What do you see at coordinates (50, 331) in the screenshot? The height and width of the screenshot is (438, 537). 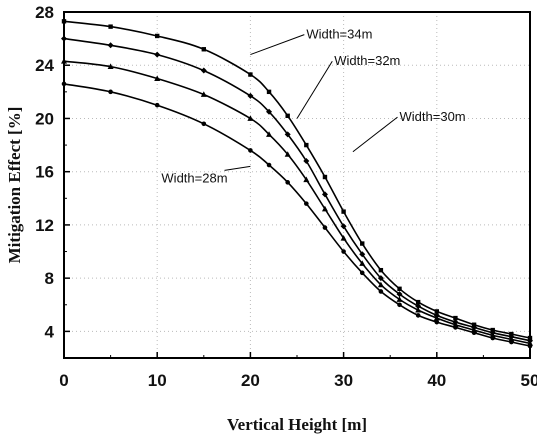 I see `y-tick-label: 4` at bounding box center [50, 331].